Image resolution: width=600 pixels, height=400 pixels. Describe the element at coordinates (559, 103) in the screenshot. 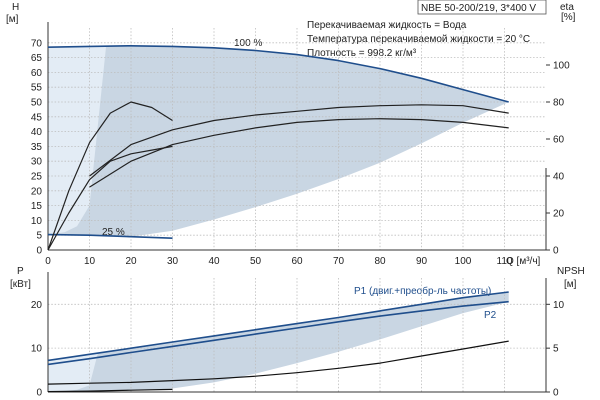

I see `top-y2-tick-label: 80` at that location.